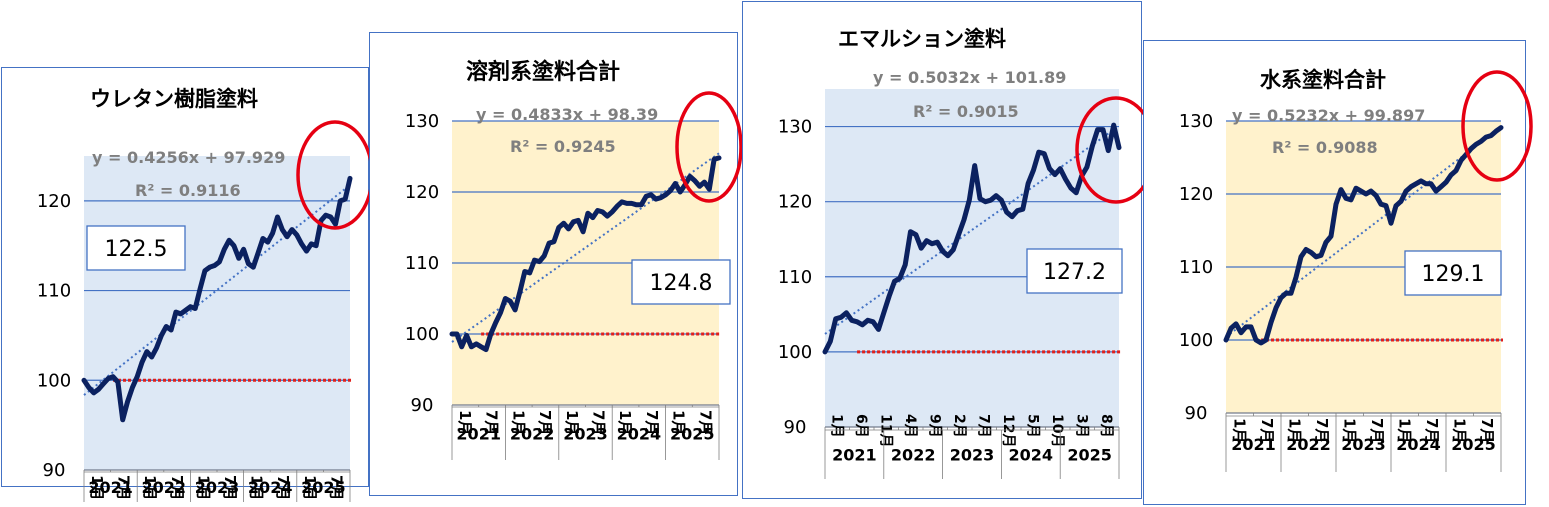 The image size is (1549, 507). What do you see at coordinates (1081, 426) in the screenshot?
I see `x-month-label: 3月` at bounding box center [1081, 426].